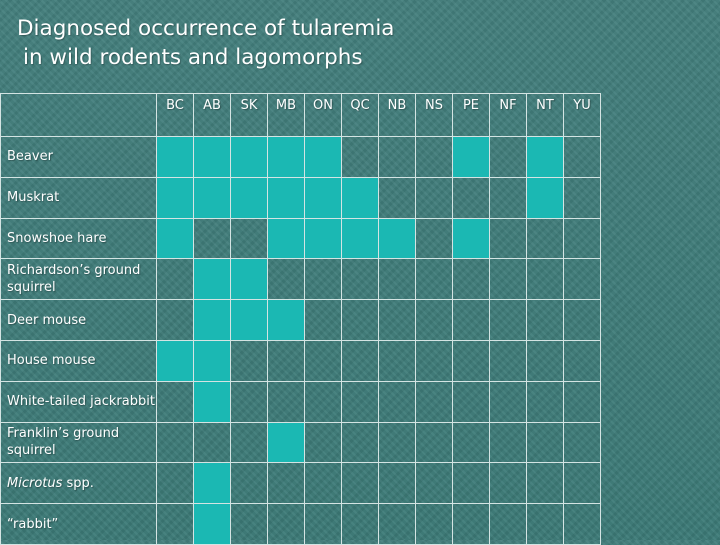 Image resolution: width=720 pixels, height=545 pixels. What do you see at coordinates (360, 115) in the screenshot?
I see `column-header-qc: QC` at bounding box center [360, 115].